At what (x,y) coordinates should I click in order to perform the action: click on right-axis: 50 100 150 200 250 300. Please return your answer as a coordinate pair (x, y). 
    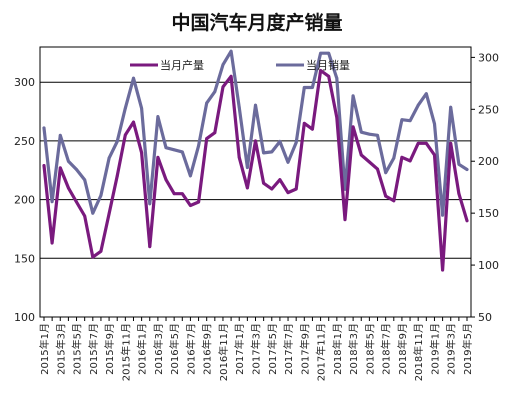
    Looking at the image, I should click on (485, 187).